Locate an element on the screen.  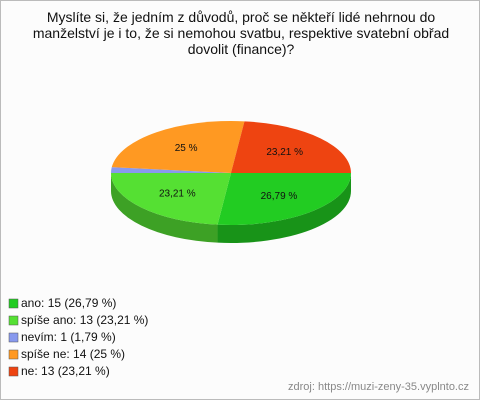
legend-label: nevím: 1 (1,79 %) is located at coordinates (68, 337).